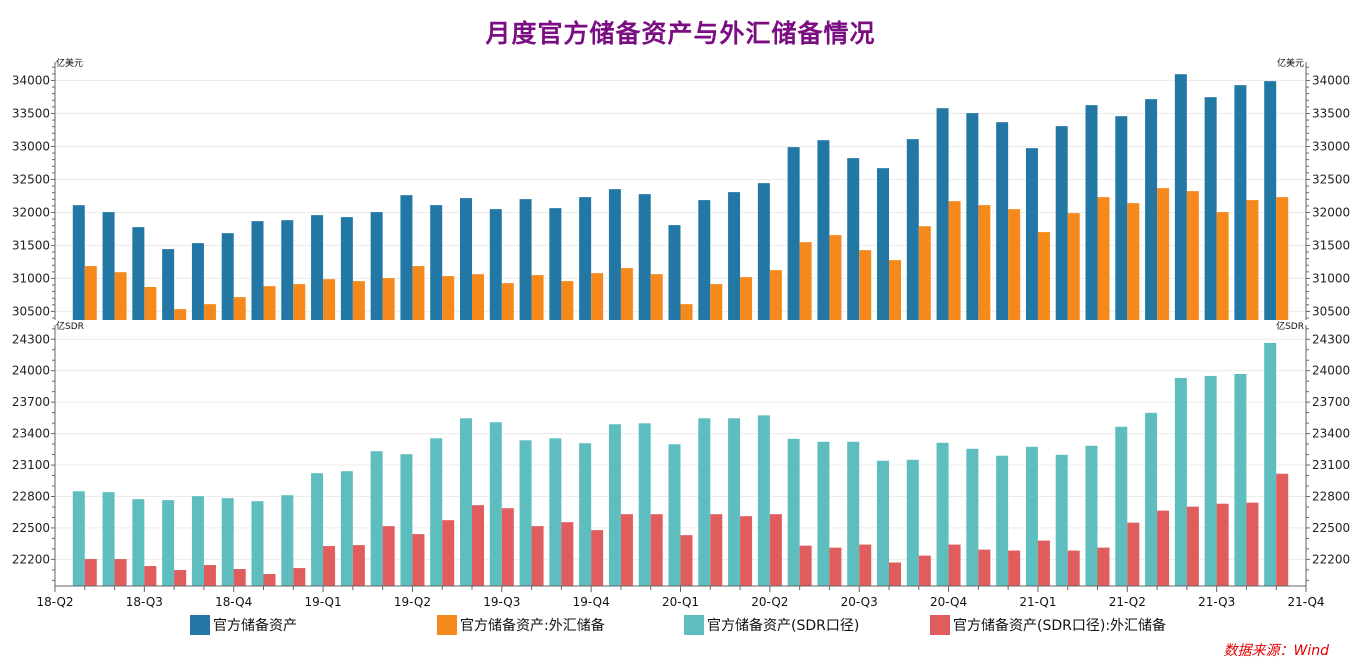  Describe the element at coordinates (771, 625) in the screenshot. I see `legend-item-reserve-assets-sdr: 官方储备资产(SDR口径)` at that location.